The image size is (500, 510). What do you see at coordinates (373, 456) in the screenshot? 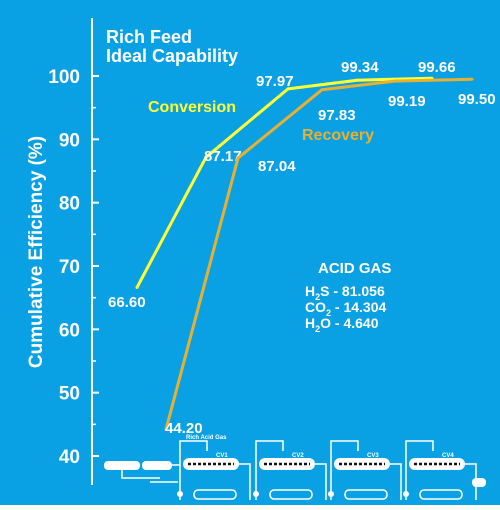
I see `converter-label: CV3` at bounding box center [373, 456].